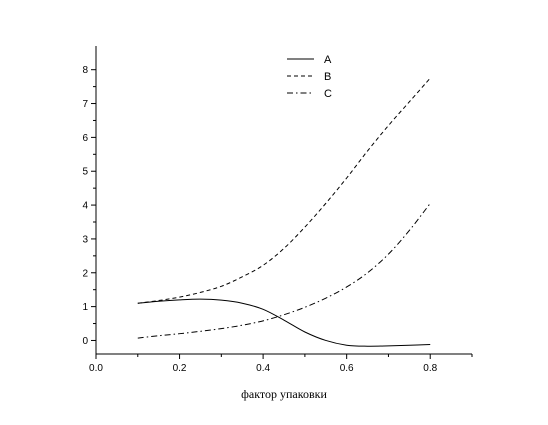 Image resolution: width=548 pixels, height=425 pixels. Describe the element at coordinates (328, 60) in the screenshot. I see `legend-label-a: A` at that location.